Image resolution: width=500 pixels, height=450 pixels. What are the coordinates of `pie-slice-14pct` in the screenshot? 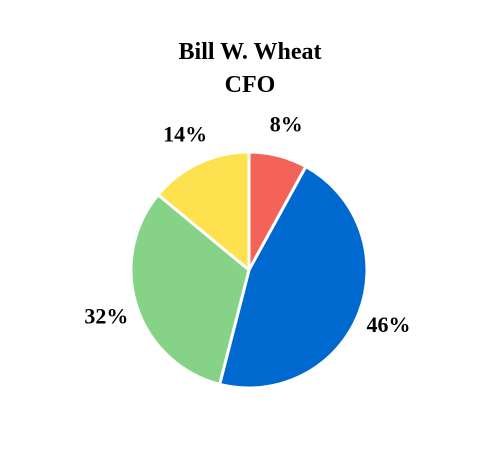 It's located at (203, 211).